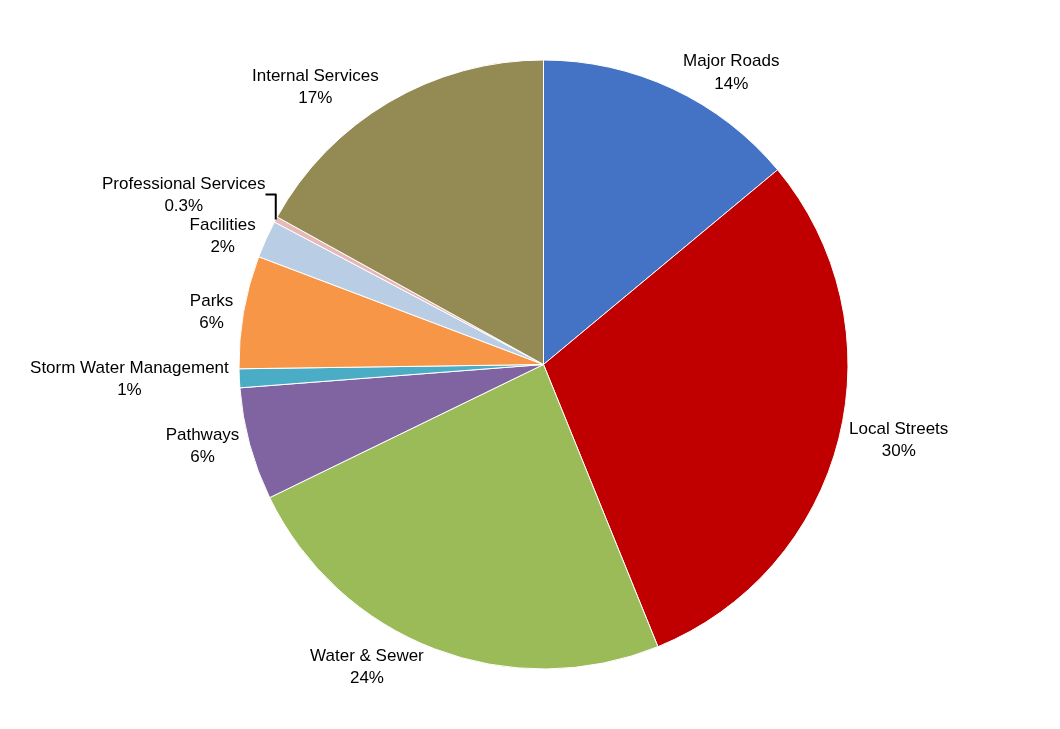  What do you see at coordinates (366, 678) in the screenshot?
I see `data-label: 24%` at bounding box center [366, 678].